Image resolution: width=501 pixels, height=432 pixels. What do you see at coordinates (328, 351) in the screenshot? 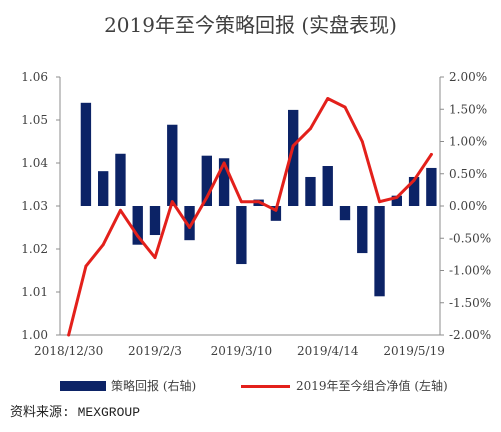
I see `x-axis-tick-label: 2019/4/14` at bounding box center [328, 351].